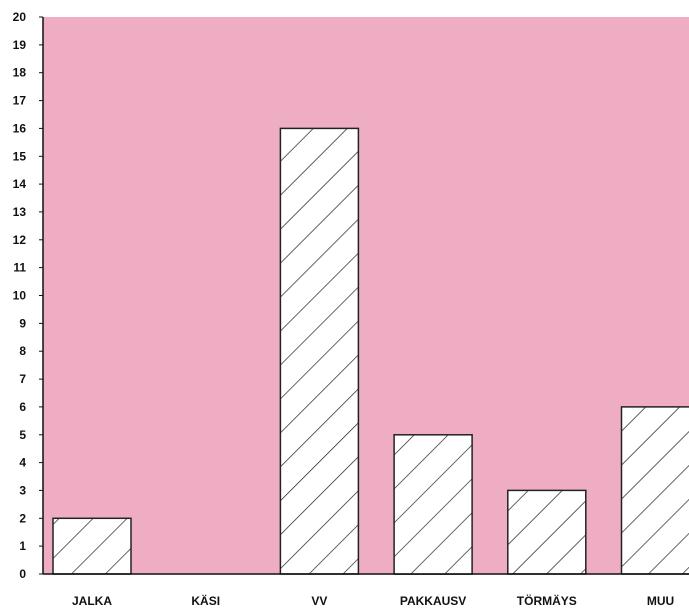 The height and width of the screenshot is (608, 689). What do you see at coordinates (22, 379) in the screenshot?
I see `y-tick-label: 7` at bounding box center [22, 379].